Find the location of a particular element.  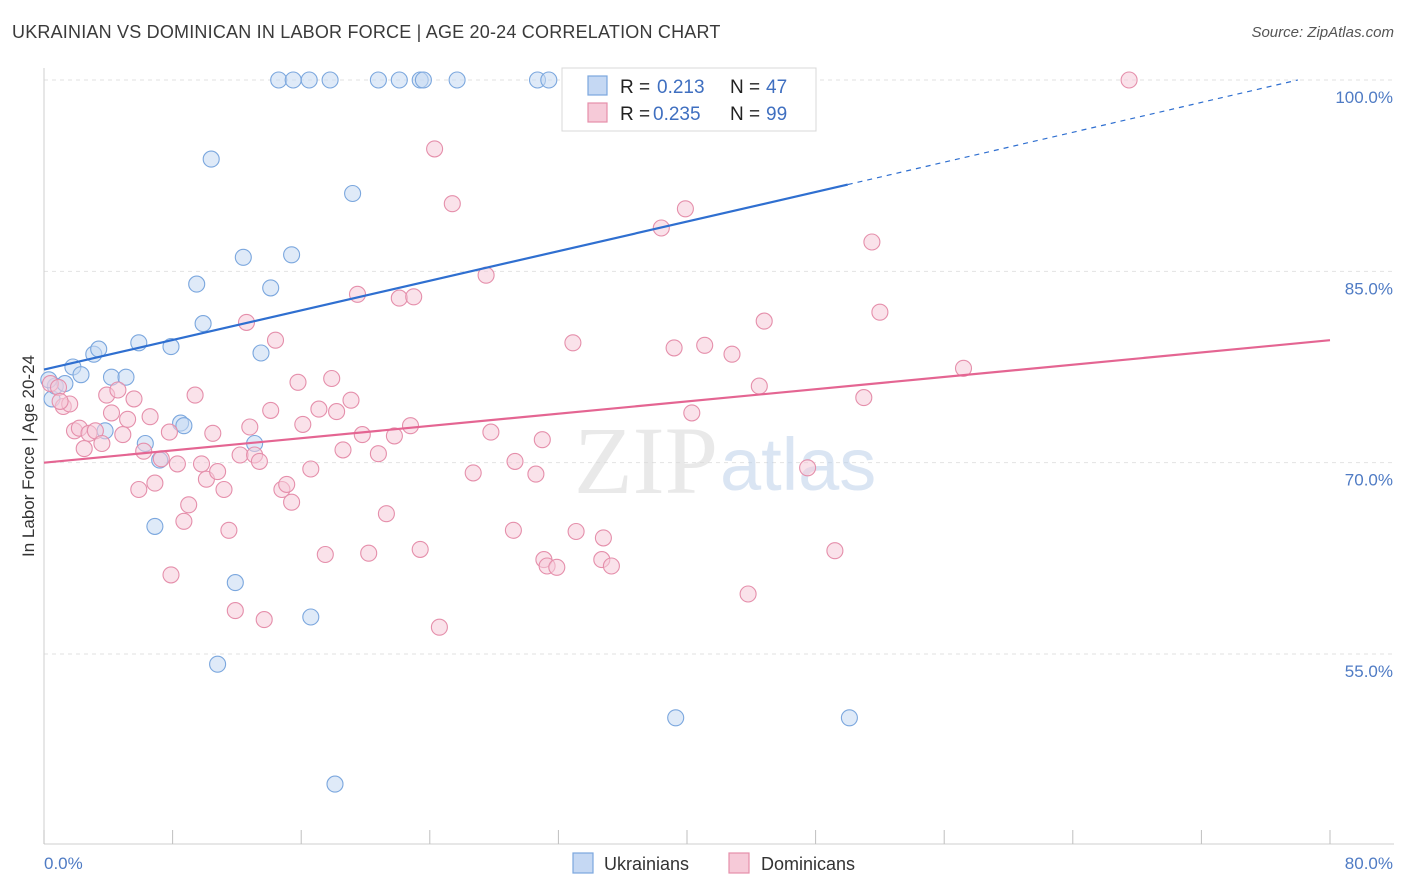

bottom-legend-label-ukrainians: Ukrainians is located at coordinates (646, 864).